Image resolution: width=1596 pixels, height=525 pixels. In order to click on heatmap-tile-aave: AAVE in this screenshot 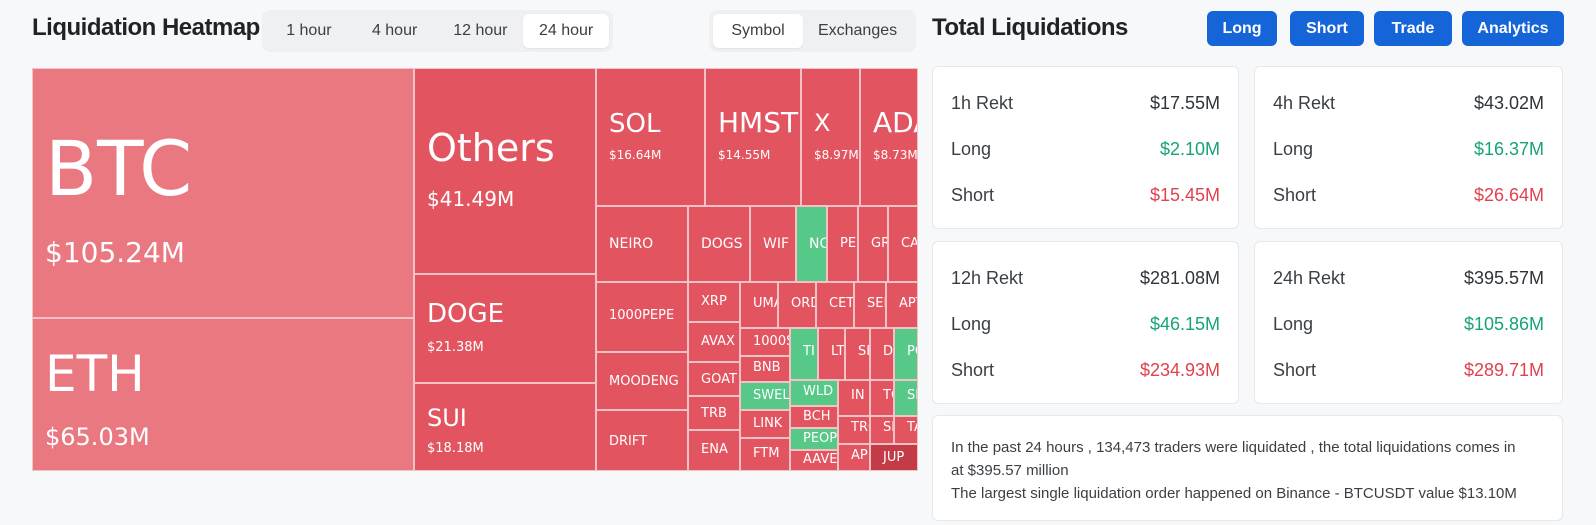, I will do `click(814, 460)`.